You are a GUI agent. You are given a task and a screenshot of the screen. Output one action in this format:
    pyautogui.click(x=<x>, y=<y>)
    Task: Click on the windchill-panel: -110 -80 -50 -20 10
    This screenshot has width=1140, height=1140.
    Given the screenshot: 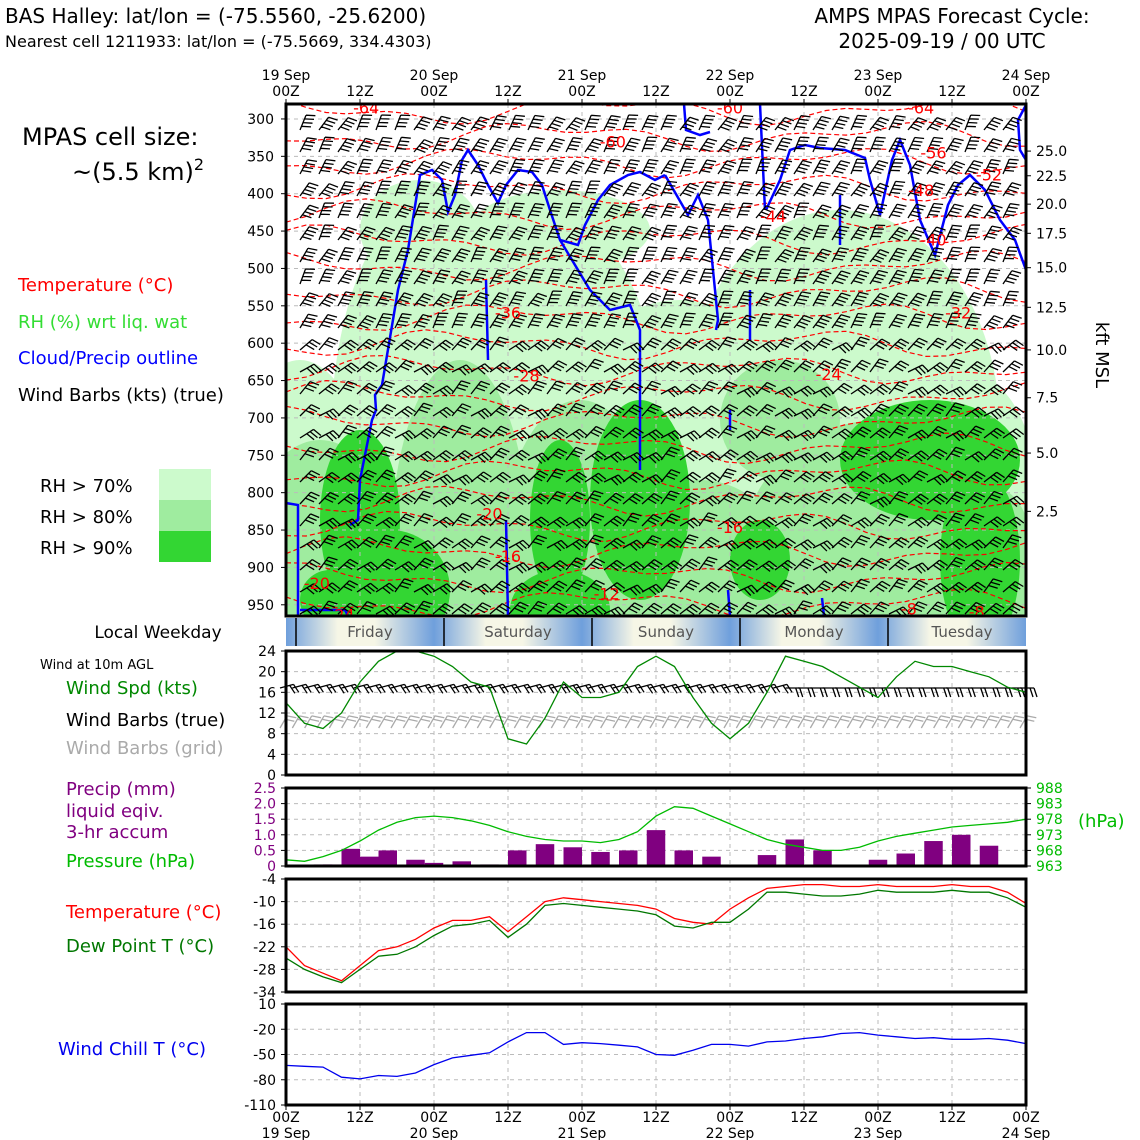 What is the action you would take?
    pyautogui.click(x=636, y=1055)
    